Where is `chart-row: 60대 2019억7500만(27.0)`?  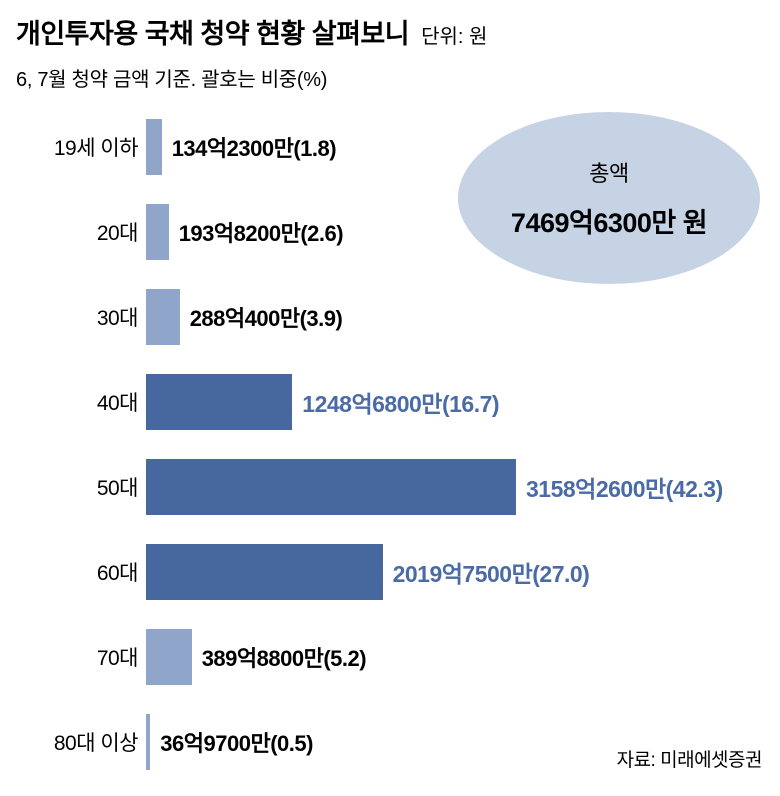 chart-row: 60대 2019억7500만(27.0) is located at coordinates (390, 571).